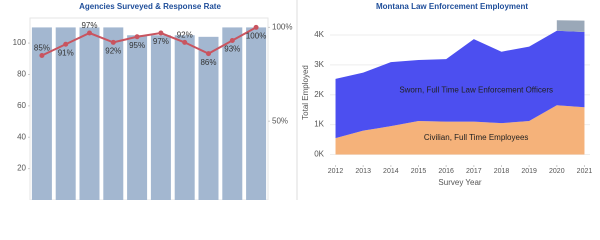 This screenshot has width=600, height=240. I want to click on x-tick-label: 2014, so click(391, 171).